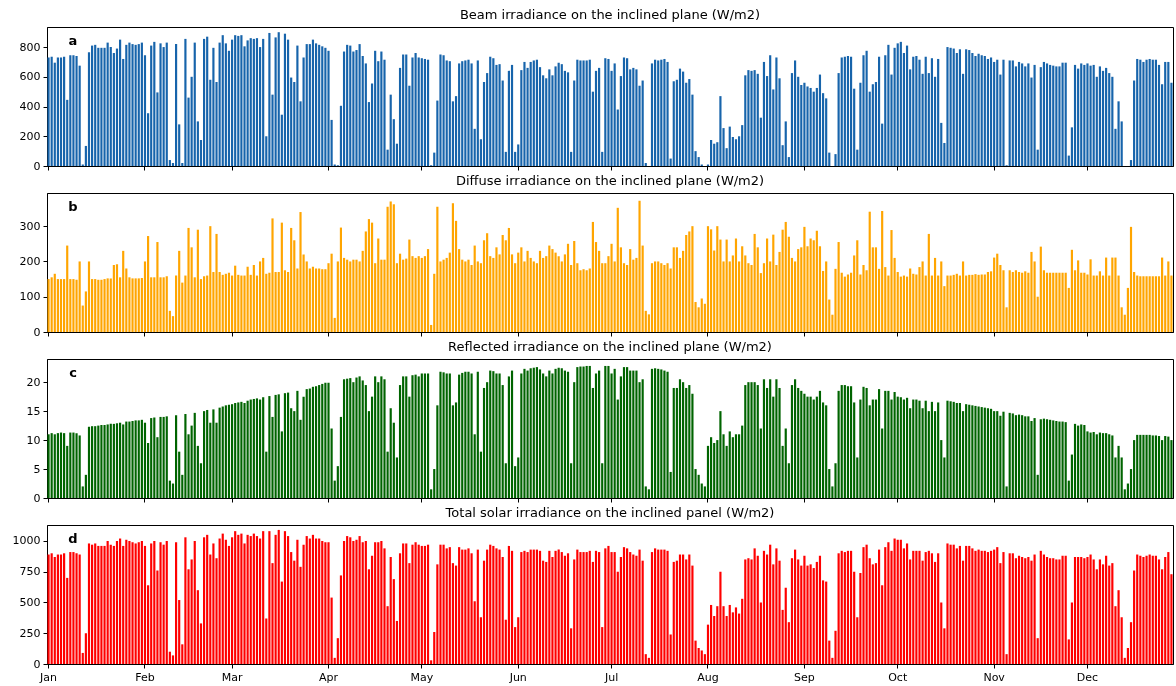 The image size is (1176, 686). I want to click on x-tick-label: Oct, so click(898, 677).